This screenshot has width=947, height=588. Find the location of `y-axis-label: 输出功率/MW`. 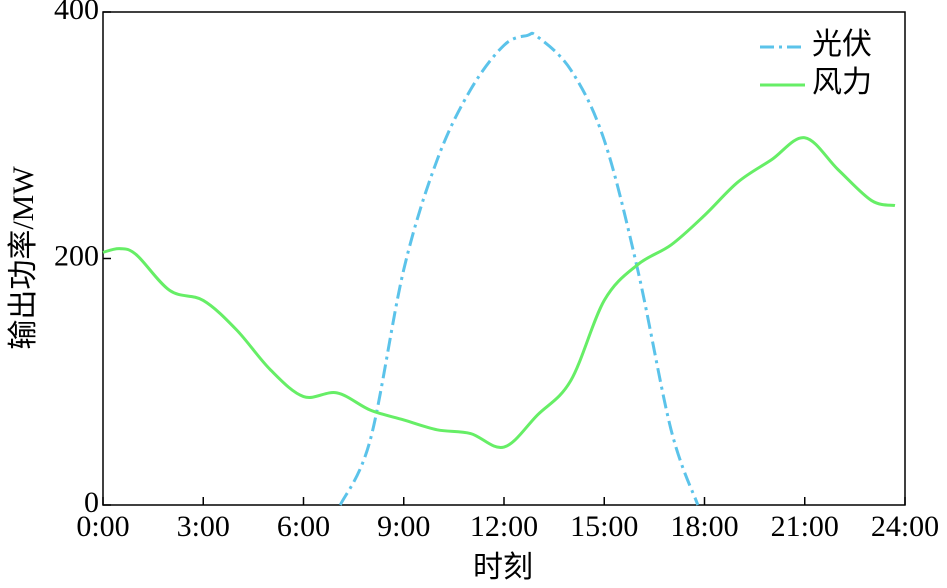

y-axis-label: 输出功率/MW is located at coordinates (23, 258).